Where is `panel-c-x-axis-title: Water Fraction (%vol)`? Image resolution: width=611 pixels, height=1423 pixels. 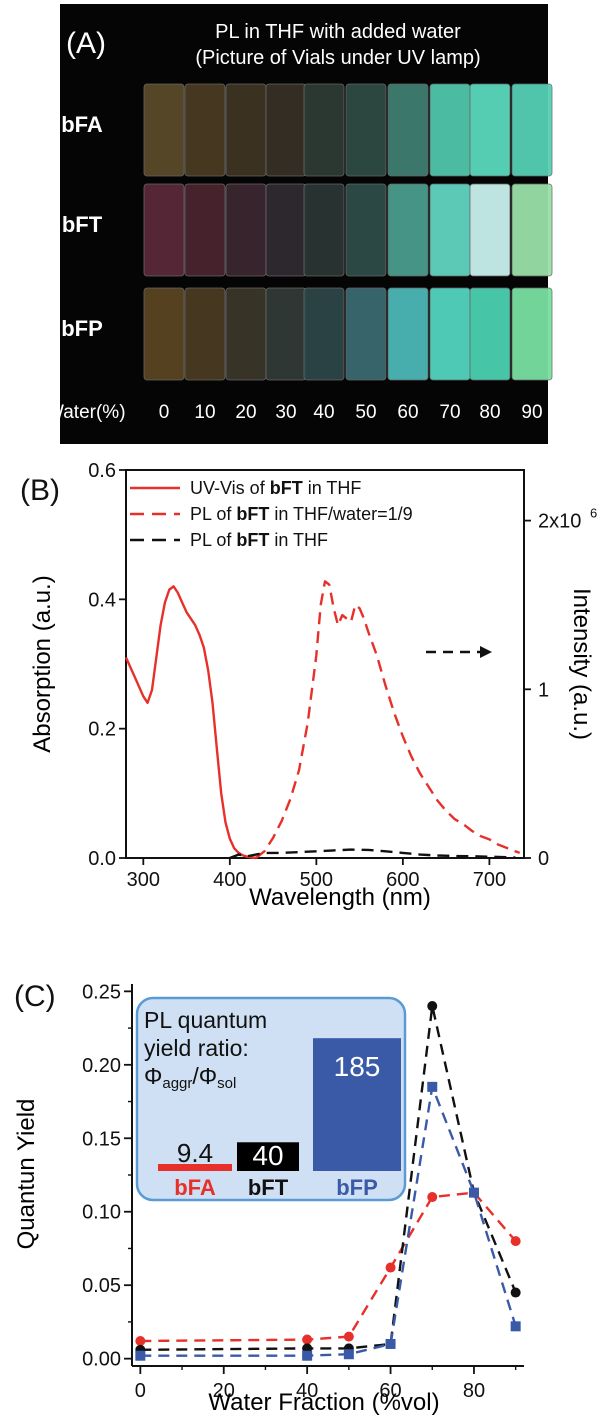
panel-c-x-axis-title: Water Fraction (%vol) is located at coordinates (323, 1402).